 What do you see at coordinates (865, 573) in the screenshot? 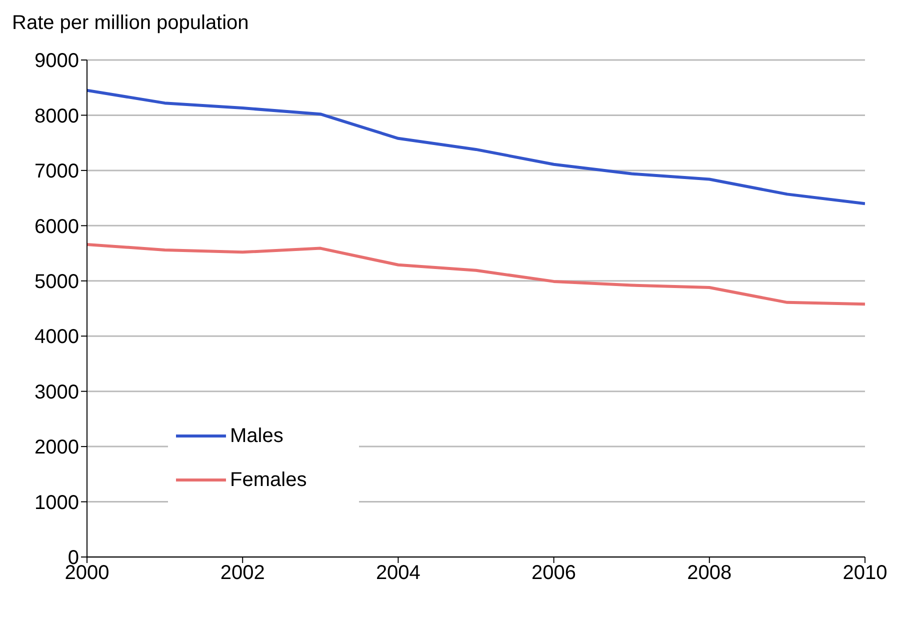
I see `x-tick-label: 2010` at bounding box center [865, 573].